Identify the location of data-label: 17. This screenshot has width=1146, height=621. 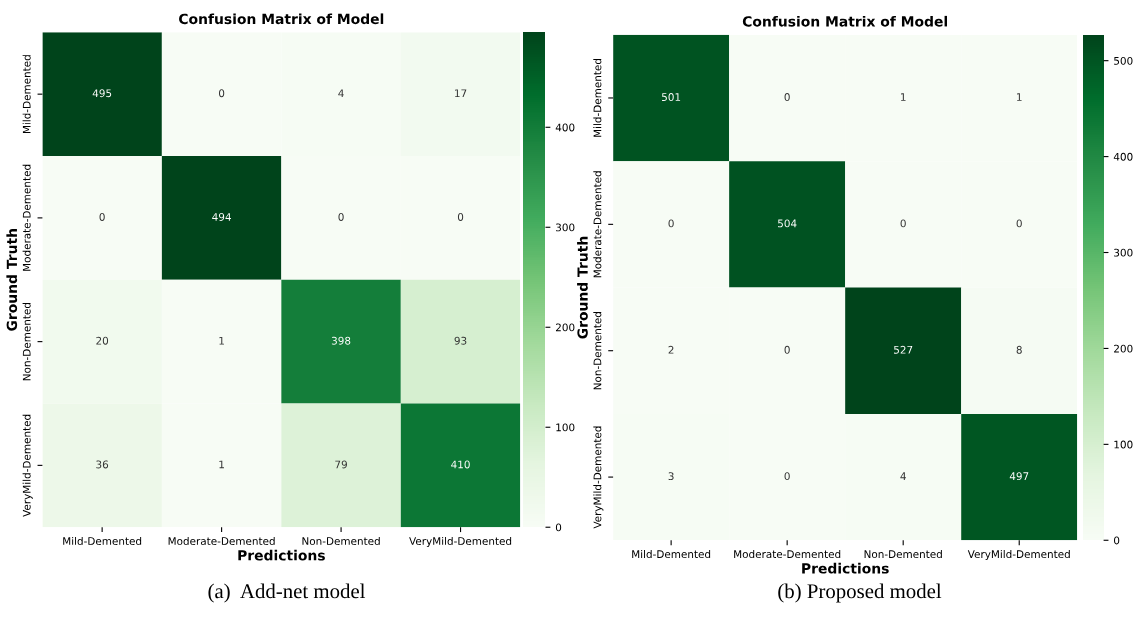
(461, 93).